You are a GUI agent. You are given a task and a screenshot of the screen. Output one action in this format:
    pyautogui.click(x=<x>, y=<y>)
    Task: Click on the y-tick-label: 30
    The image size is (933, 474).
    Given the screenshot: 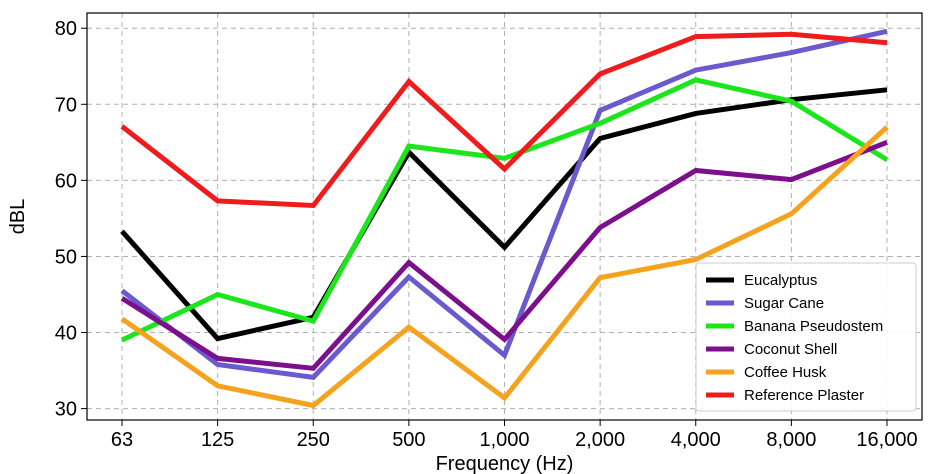 What is the action you would take?
    pyautogui.click(x=66, y=410)
    